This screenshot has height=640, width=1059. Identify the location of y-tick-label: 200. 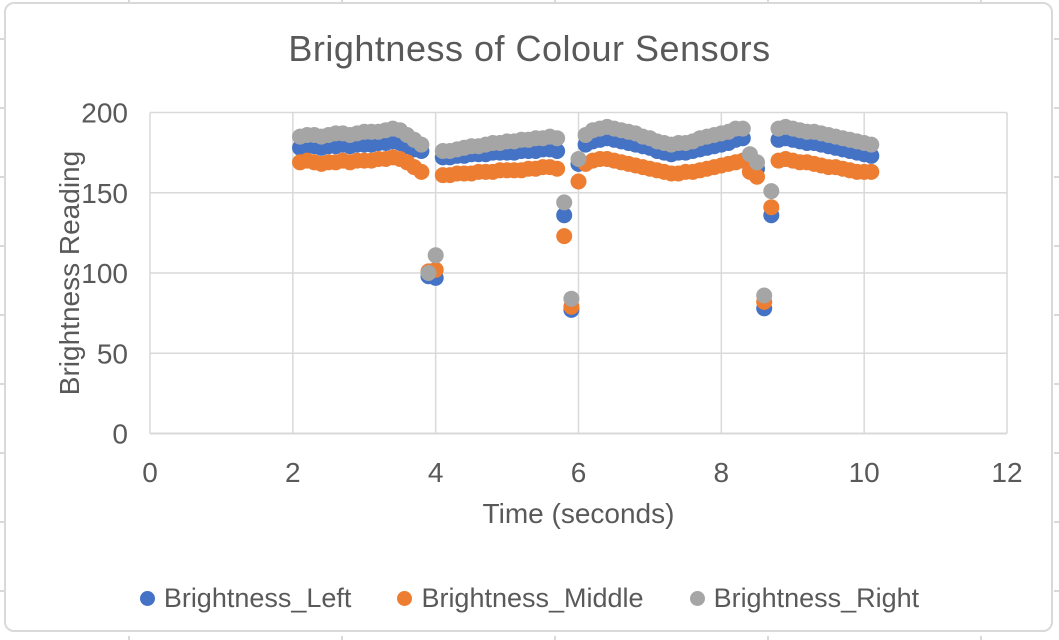
(104, 113).